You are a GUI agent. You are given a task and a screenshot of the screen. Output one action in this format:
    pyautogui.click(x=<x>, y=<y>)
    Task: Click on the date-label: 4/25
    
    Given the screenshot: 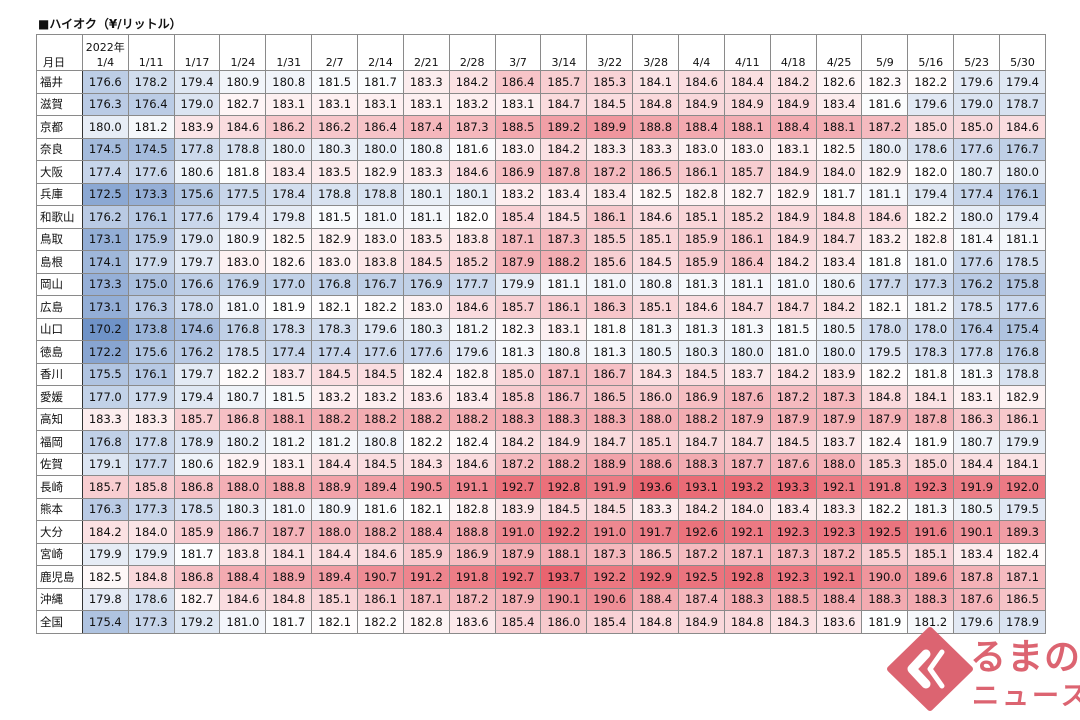 What is the action you would take?
    pyautogui.click(x=839, y=62)
    